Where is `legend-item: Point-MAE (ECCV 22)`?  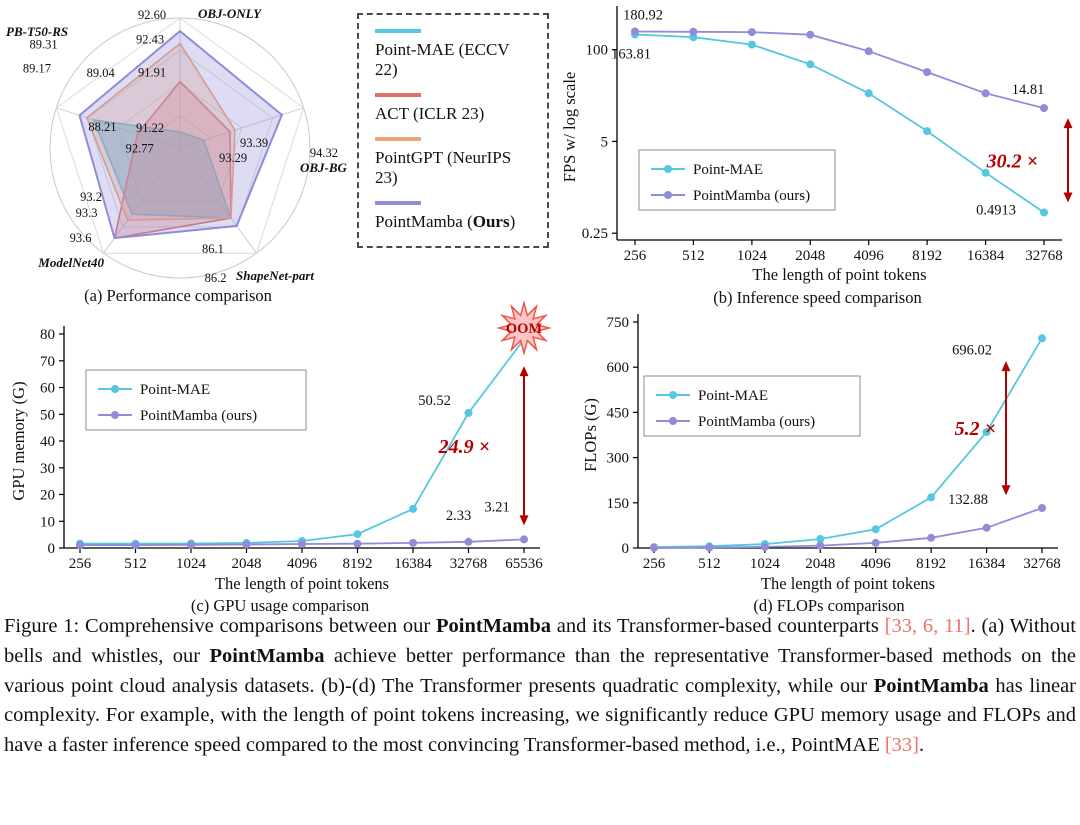 legend-item: Point-MAE (ECCV 22) is located at coordinates (453, 54).